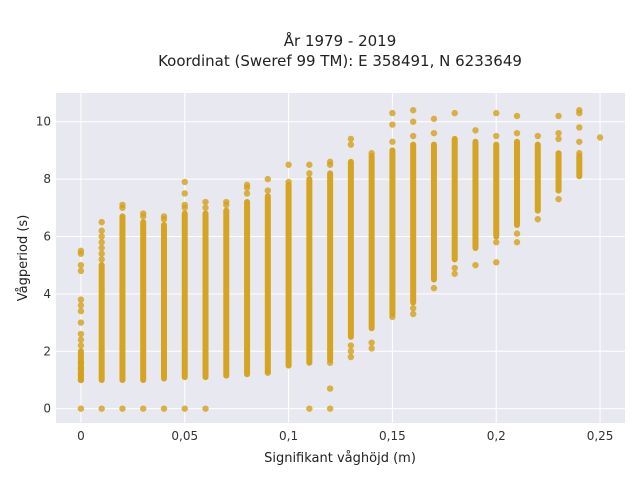 Image resolution: width=640 pixels, height=480 pixels. What do you see at coordinates (392, 436) in the screenshot?
I see `x-tick-label: 0,15` at bounding box center [392, 436].